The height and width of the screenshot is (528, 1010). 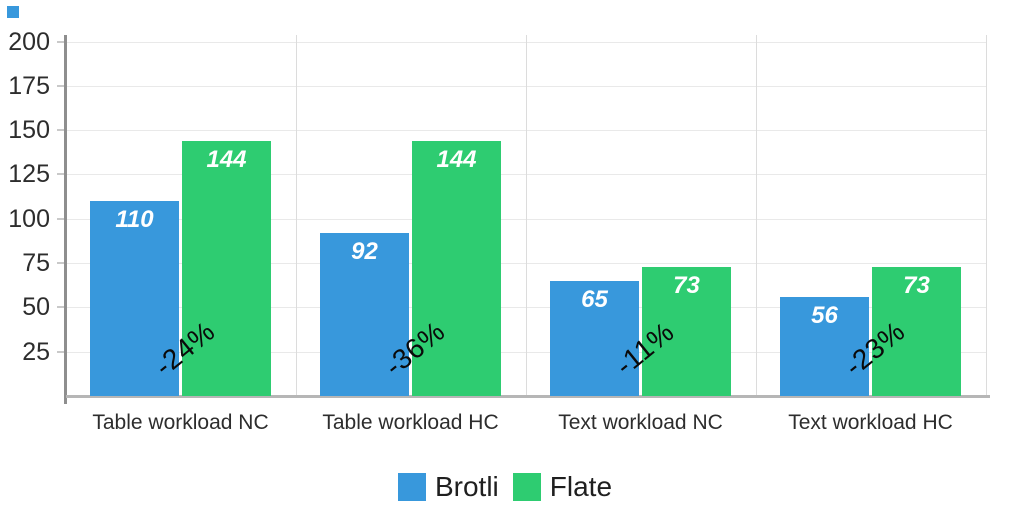 I want to click on y-tick-label: 25, so click(x=36, y=351).